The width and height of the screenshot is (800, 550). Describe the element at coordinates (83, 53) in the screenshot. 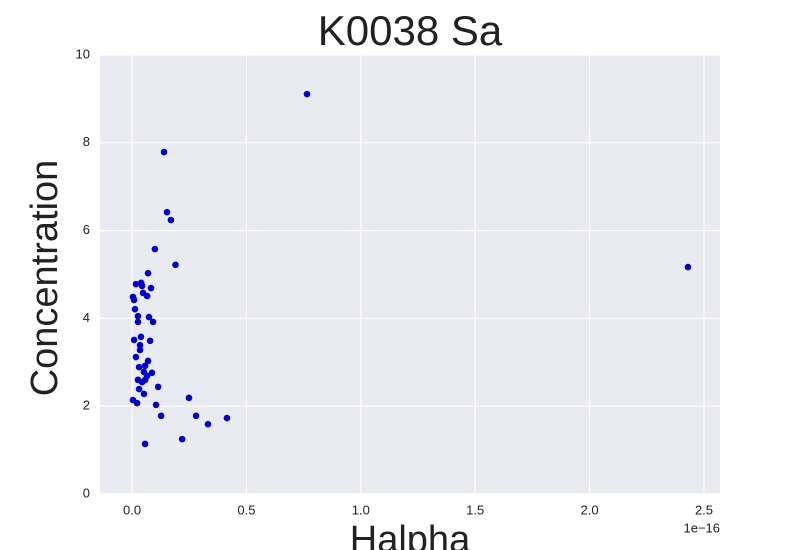

I see `y-tick-label: 10` at that location.